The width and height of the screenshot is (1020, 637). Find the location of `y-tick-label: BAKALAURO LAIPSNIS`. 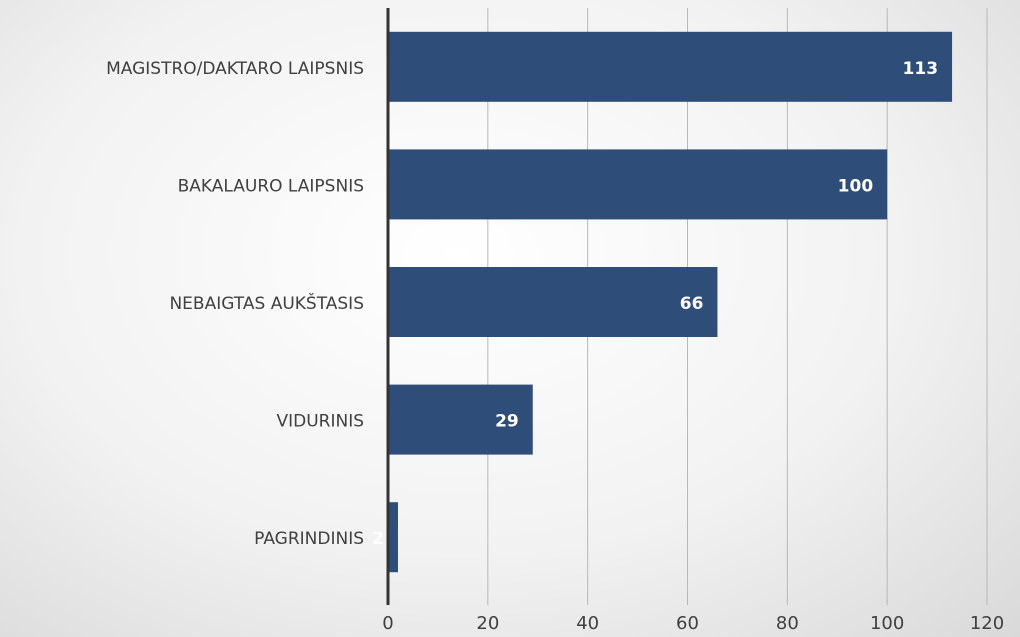

y-tick-label: BAKALAURO LAIPSNIS is located at coordinates (271, 186).